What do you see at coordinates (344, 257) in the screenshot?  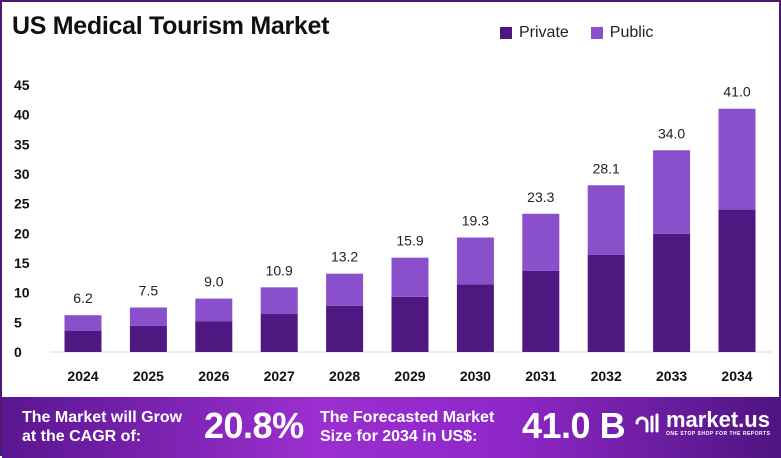 I see `data-label-total: 13.2` at bounding box center [344, 257].